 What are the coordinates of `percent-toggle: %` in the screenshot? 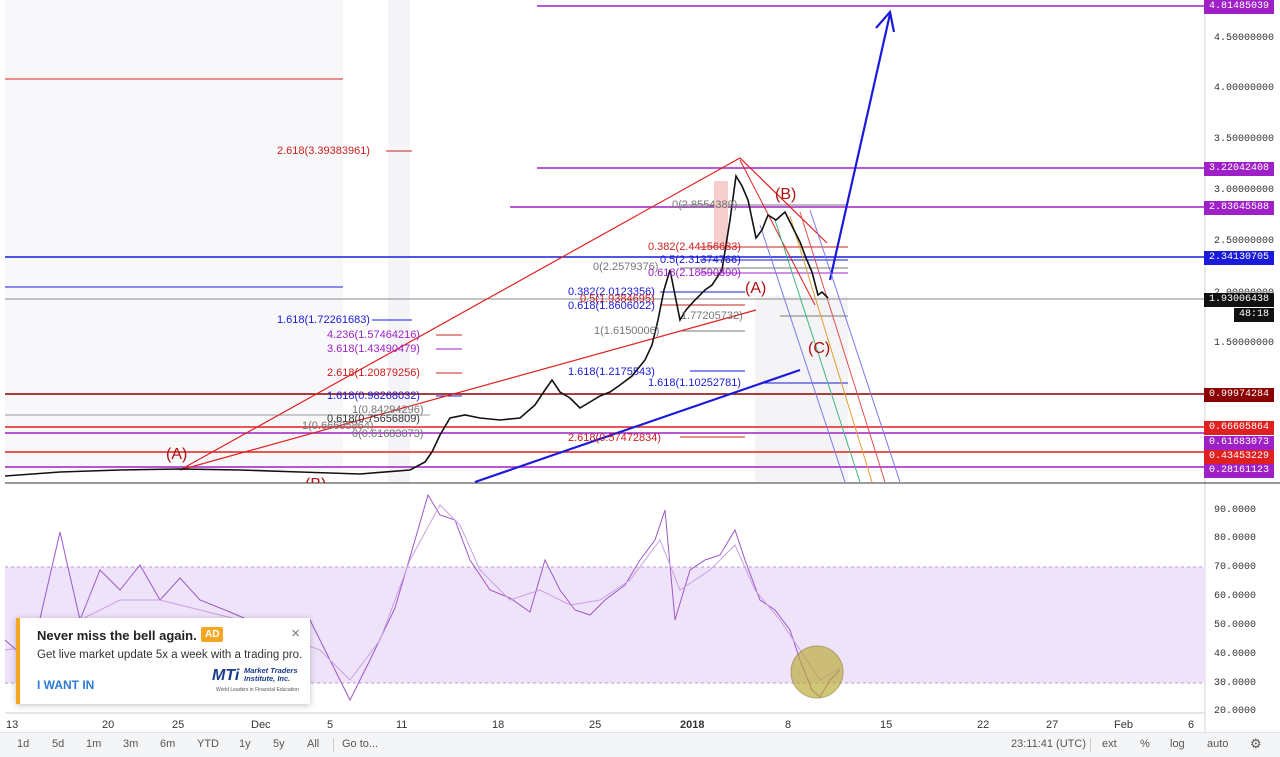 It's located at (1145, 744).